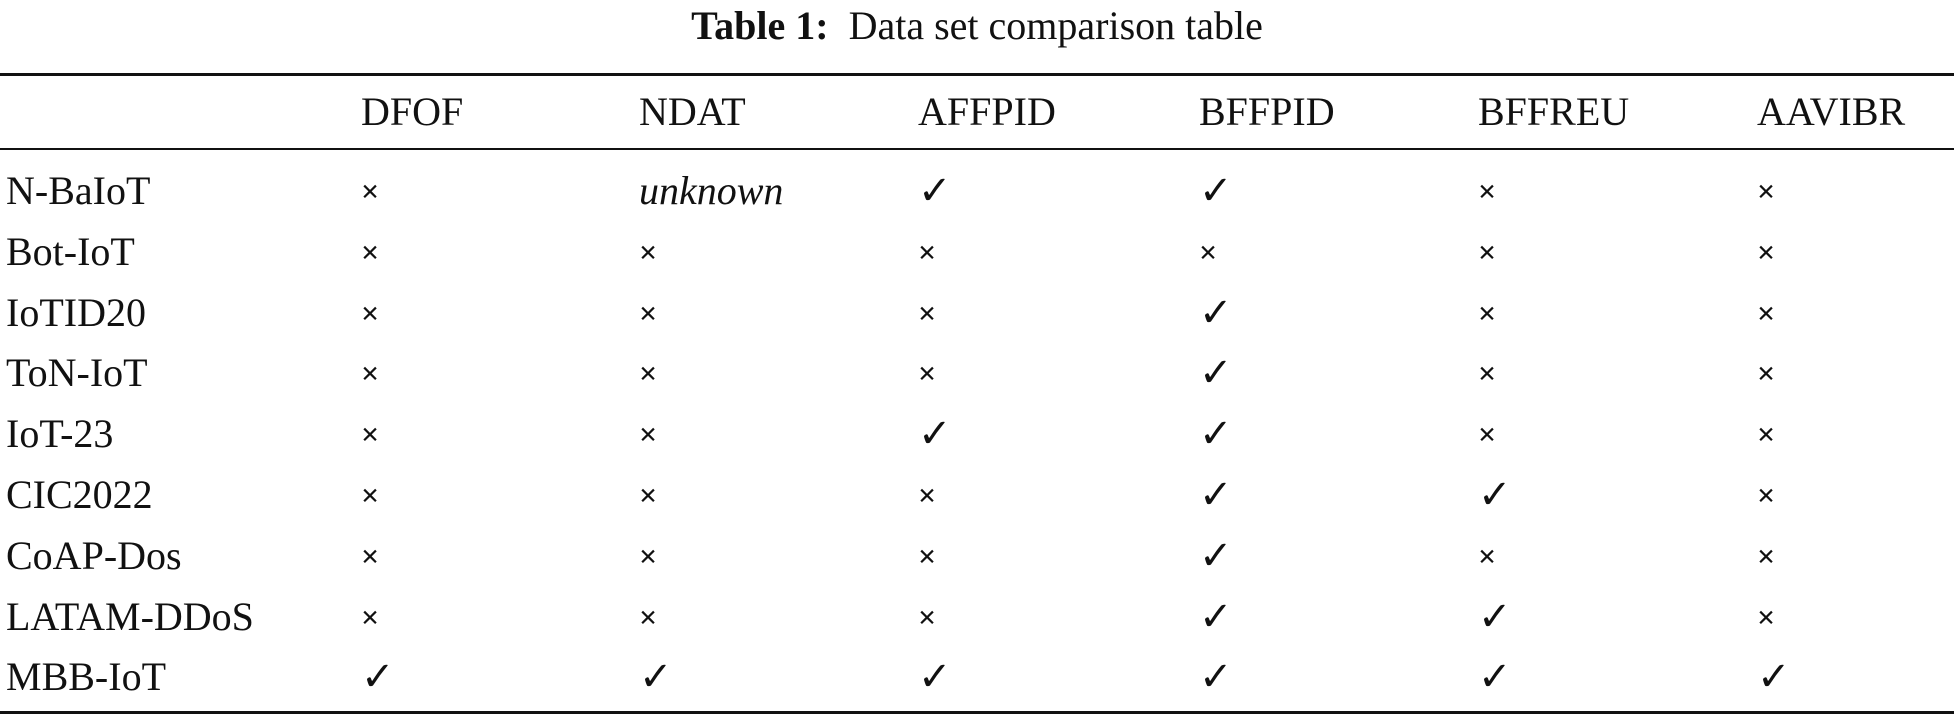 Image resolution: width=1954 pixels, height=717 pixels. I want to click on caption-label: Table 1:, so click(760, 25).